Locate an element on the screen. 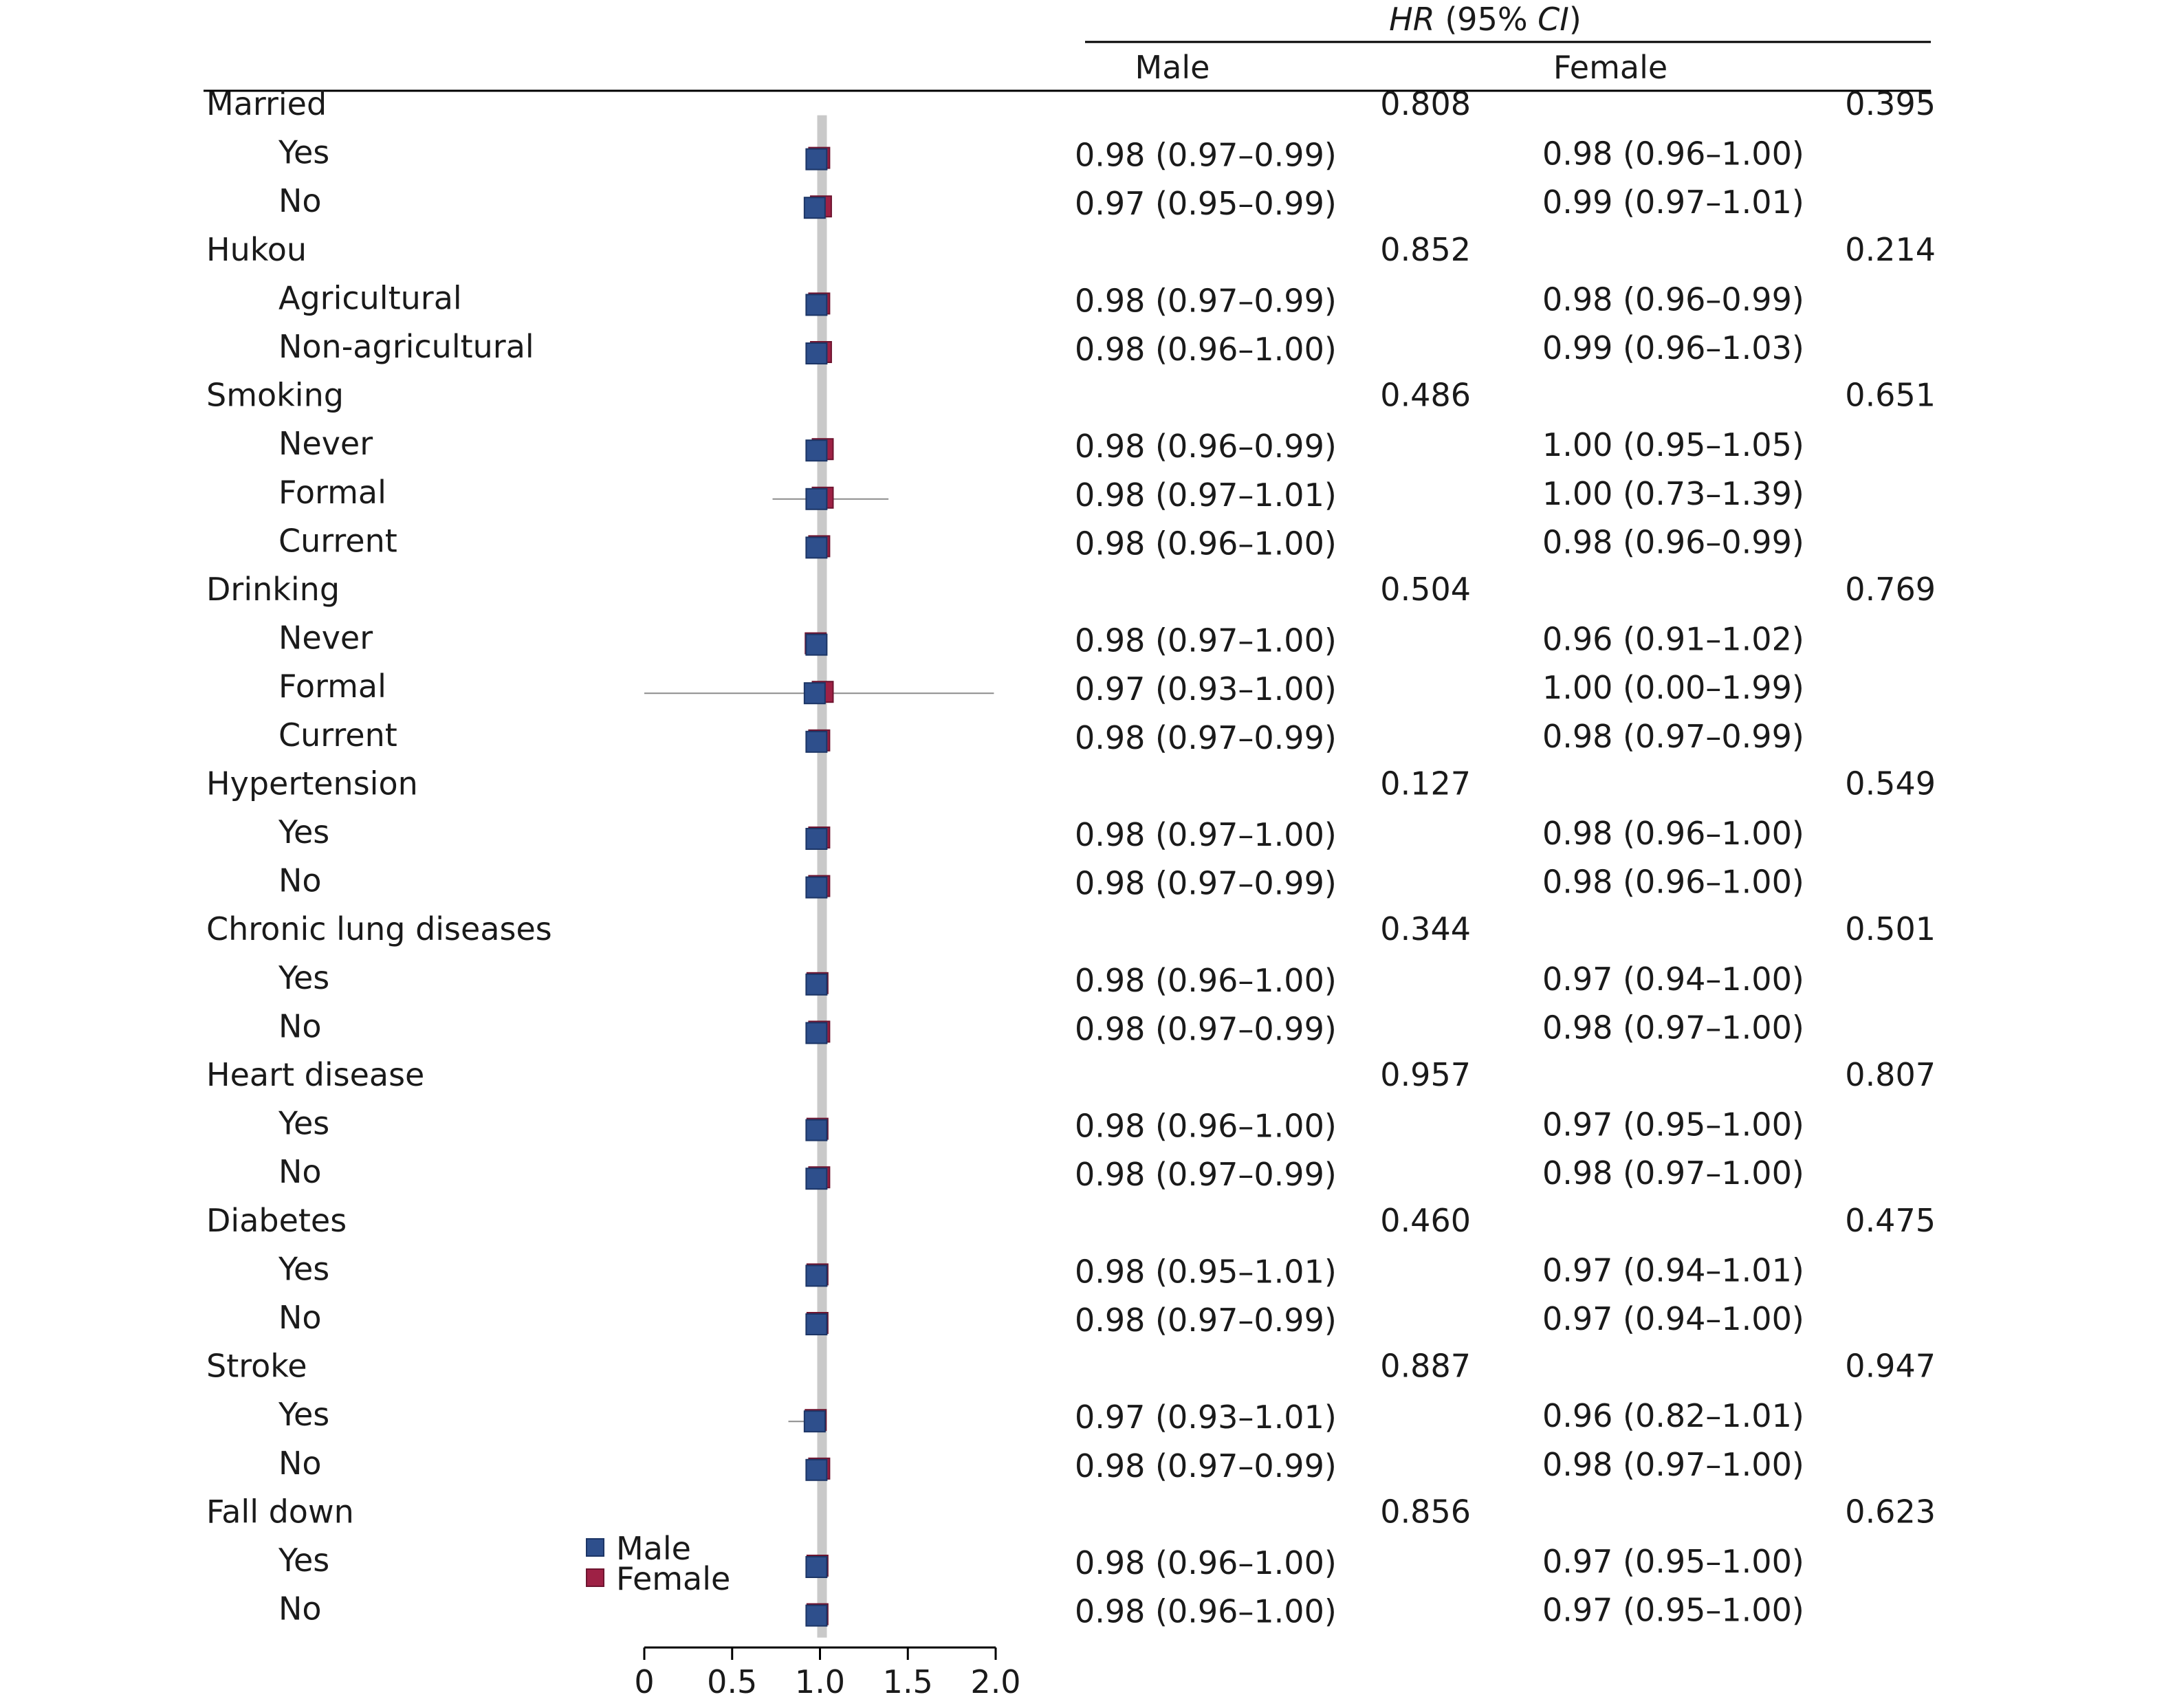  subgroup-row: No 0.98 (0.97–0.99) 0.97 (0.94–1.00) is located at coordinates (1041, 1319).